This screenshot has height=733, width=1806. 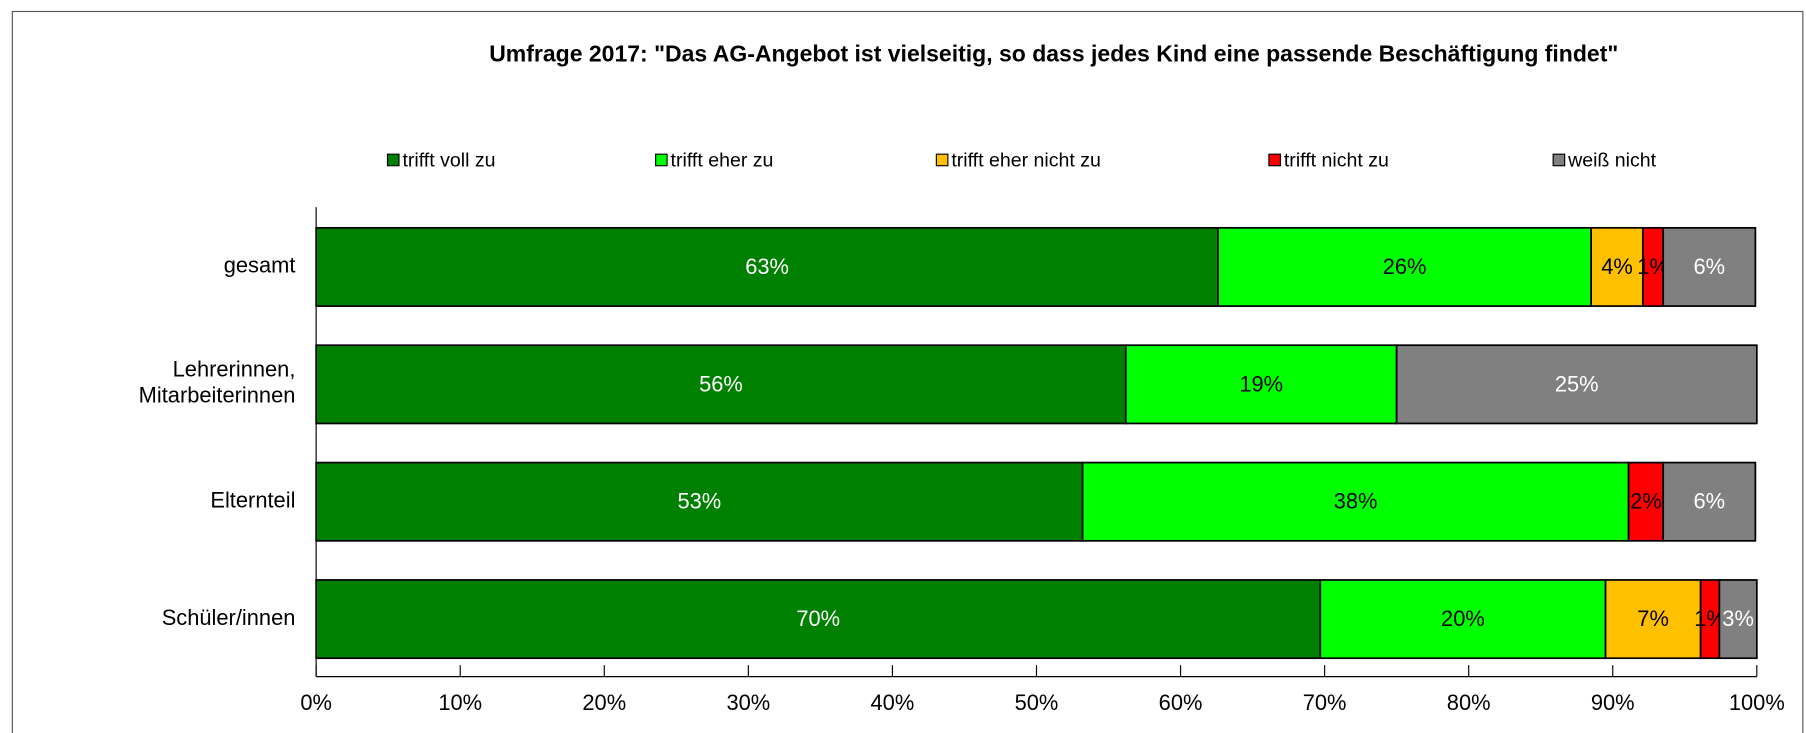 What do you see at coordinates (448, 160) in the screenshot?
I see `legend-label: trifft voll zu` at bounding box center [448, 160].